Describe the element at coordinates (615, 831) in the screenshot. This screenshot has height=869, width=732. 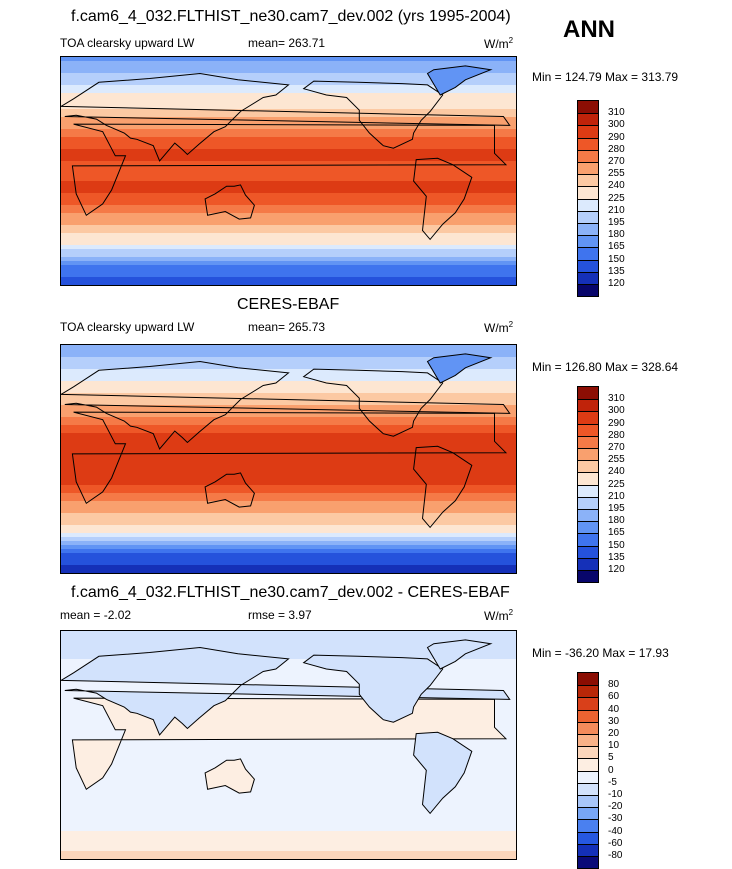
I see `colorbar-tick-label: -40` at that location.